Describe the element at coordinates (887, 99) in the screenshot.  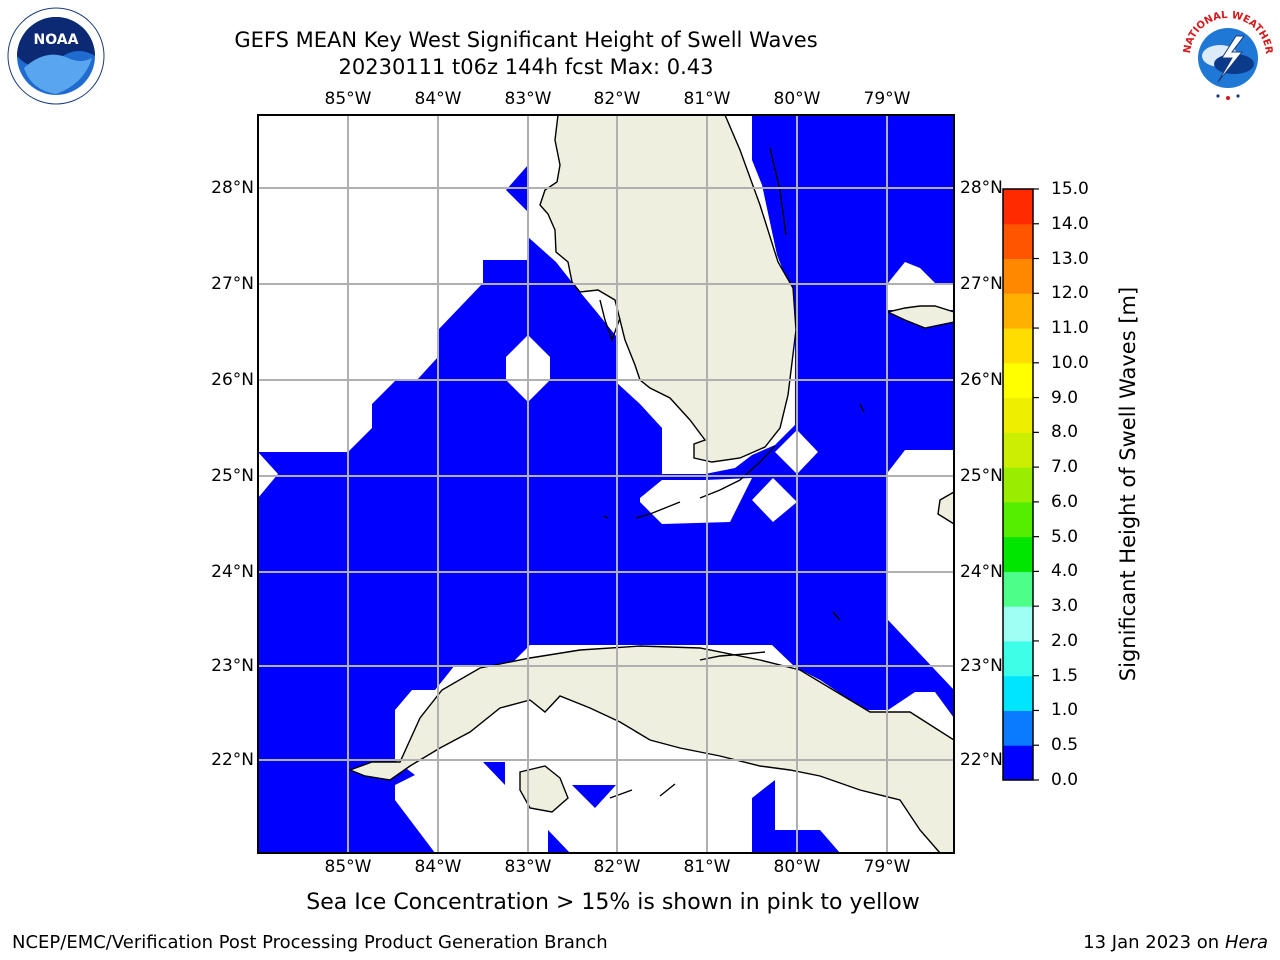
I see `lon-label-top: 79°W` at that location.